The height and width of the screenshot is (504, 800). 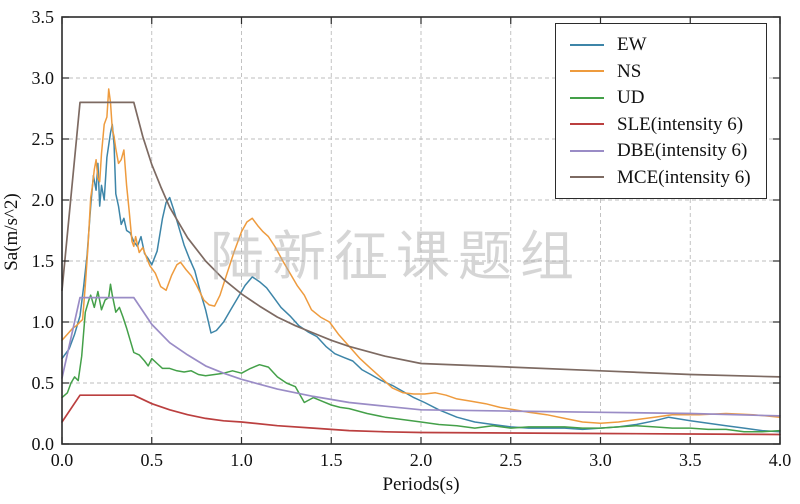 What do you see at coordinates (421, 415) in the screenshot?
I see `series-line-sle-intensity-6-` at bounding box center [421, 415].